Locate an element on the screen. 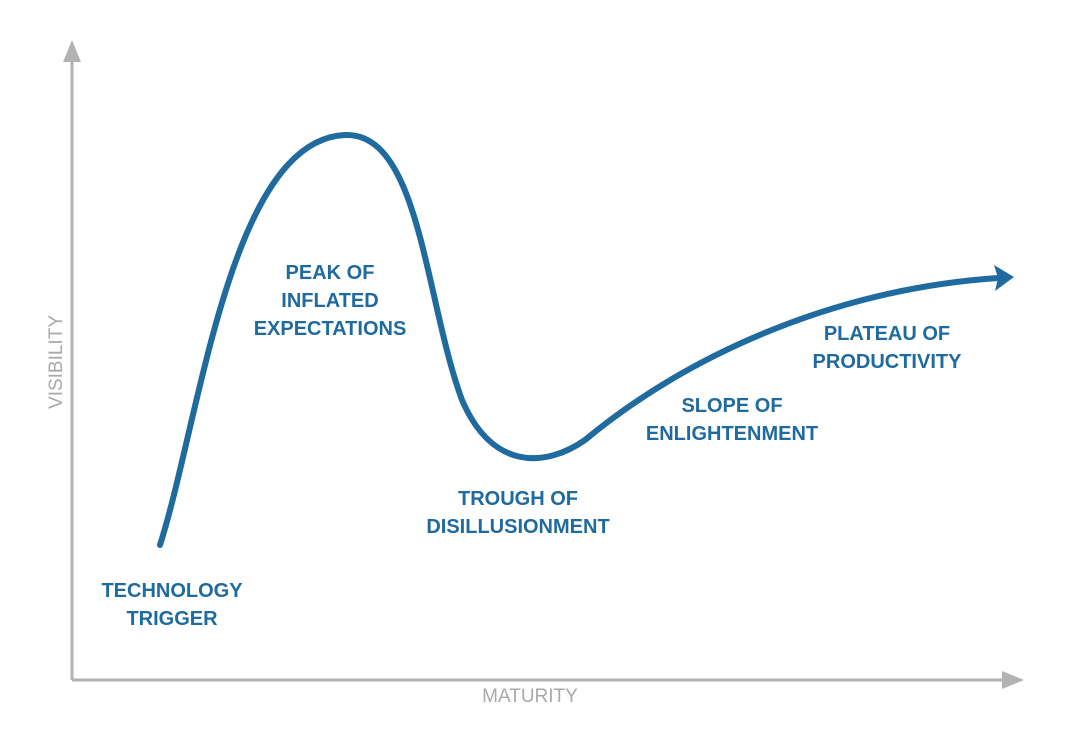 Image resolution: width=1092 pixels, height=732 pixels. y-axis-label: VISIBILITY is located at coordinates (56, 362).